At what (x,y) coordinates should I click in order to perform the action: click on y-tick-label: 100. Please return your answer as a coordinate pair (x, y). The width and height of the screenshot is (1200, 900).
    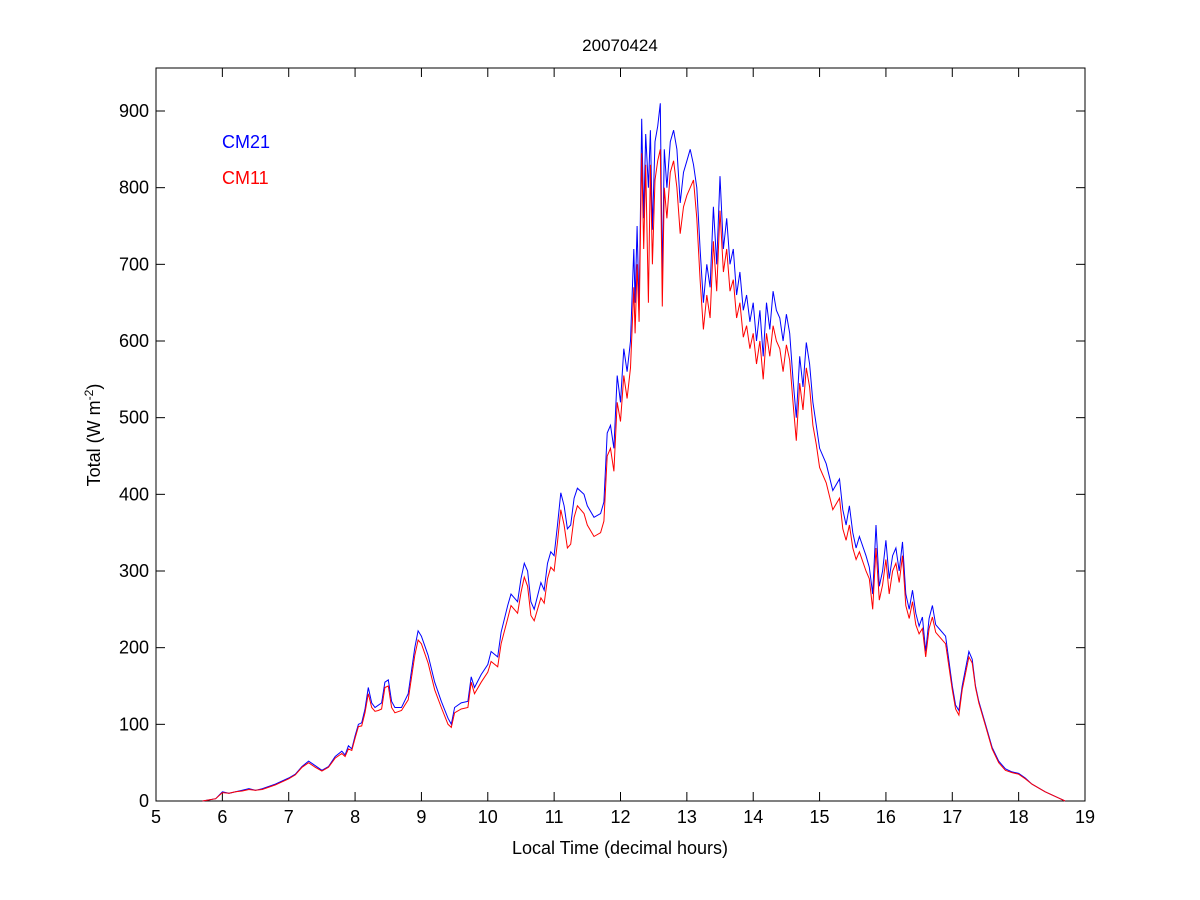
    Looking at the image, I should click on (134, 724).